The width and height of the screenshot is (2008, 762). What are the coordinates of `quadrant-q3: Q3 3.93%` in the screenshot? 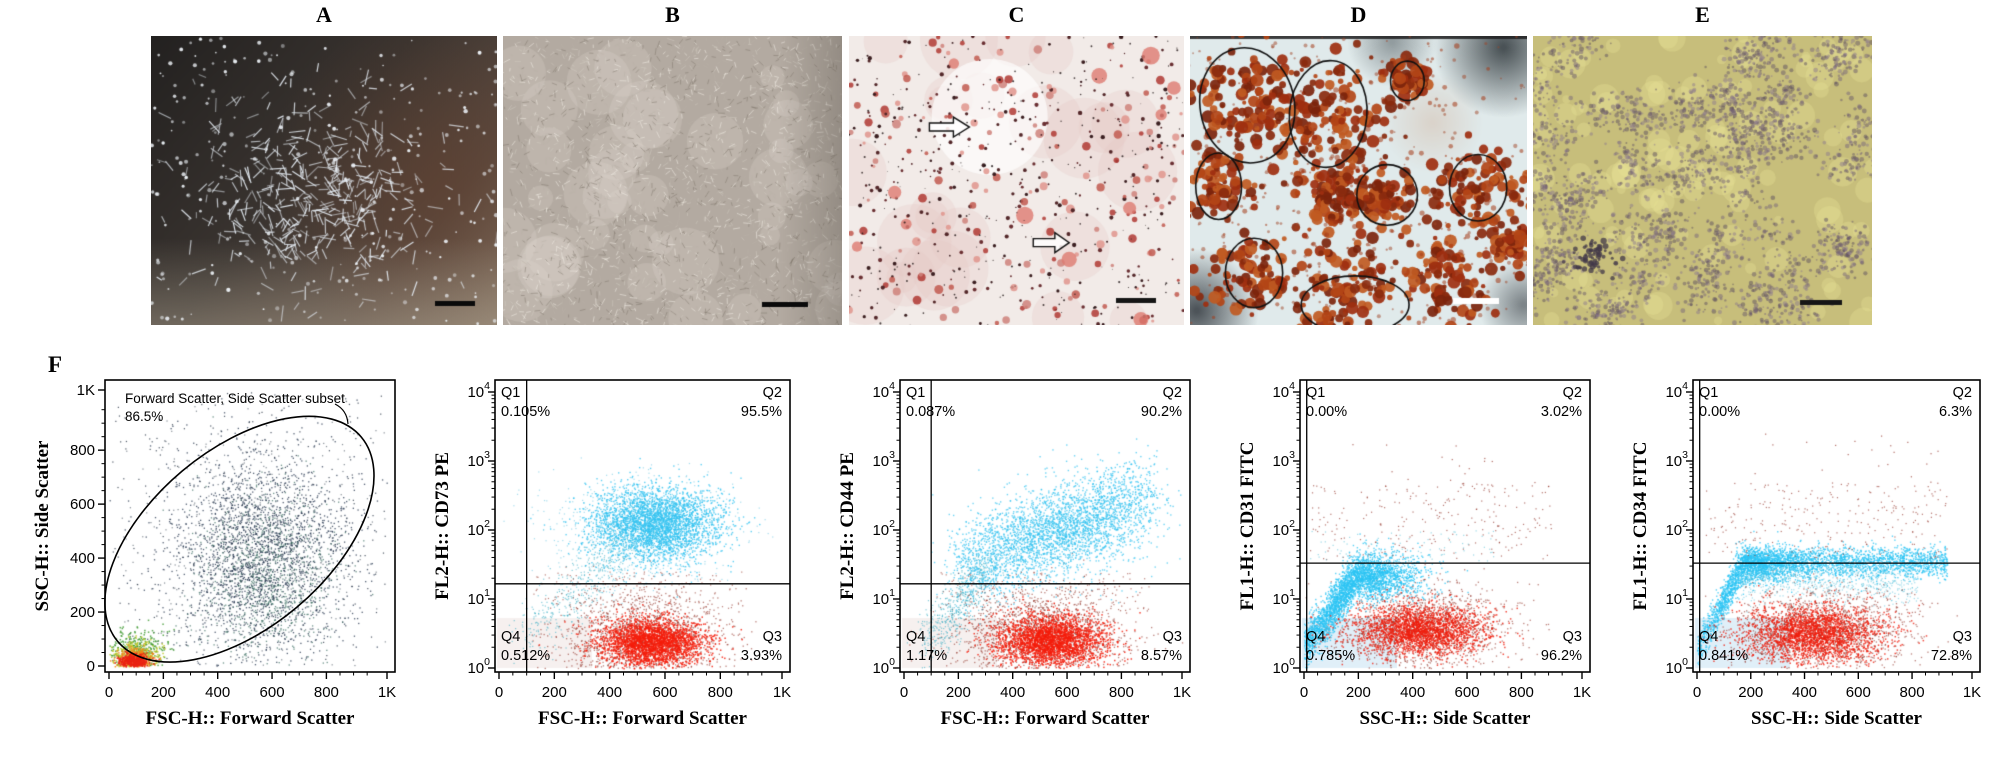 It's located at (761, 646).